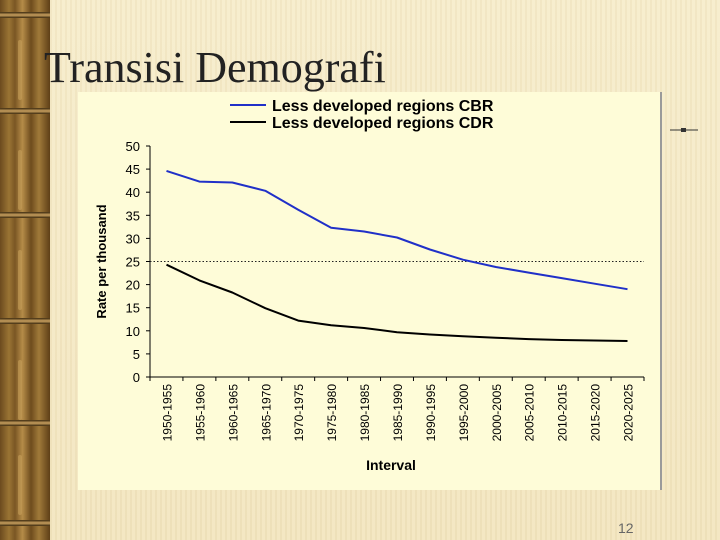  Describe the element at coordinates (383, 123) in the screenshot. I see `legend-cdr-label: Less developed regions CDR` at that location.